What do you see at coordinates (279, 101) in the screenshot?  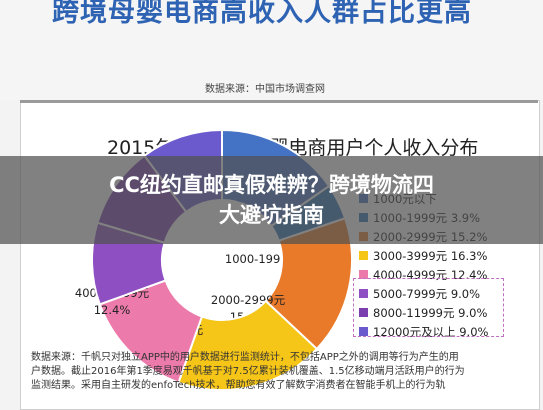 I see `divider` at bounding box center [279, 101].